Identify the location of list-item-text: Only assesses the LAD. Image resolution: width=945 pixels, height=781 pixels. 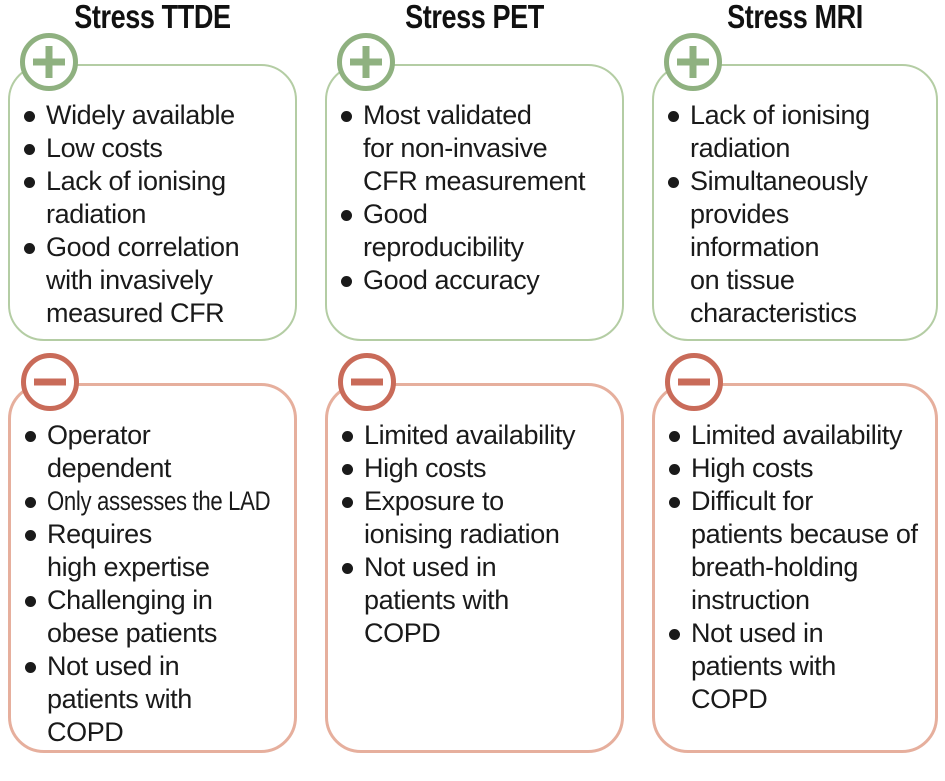
(159, 501).